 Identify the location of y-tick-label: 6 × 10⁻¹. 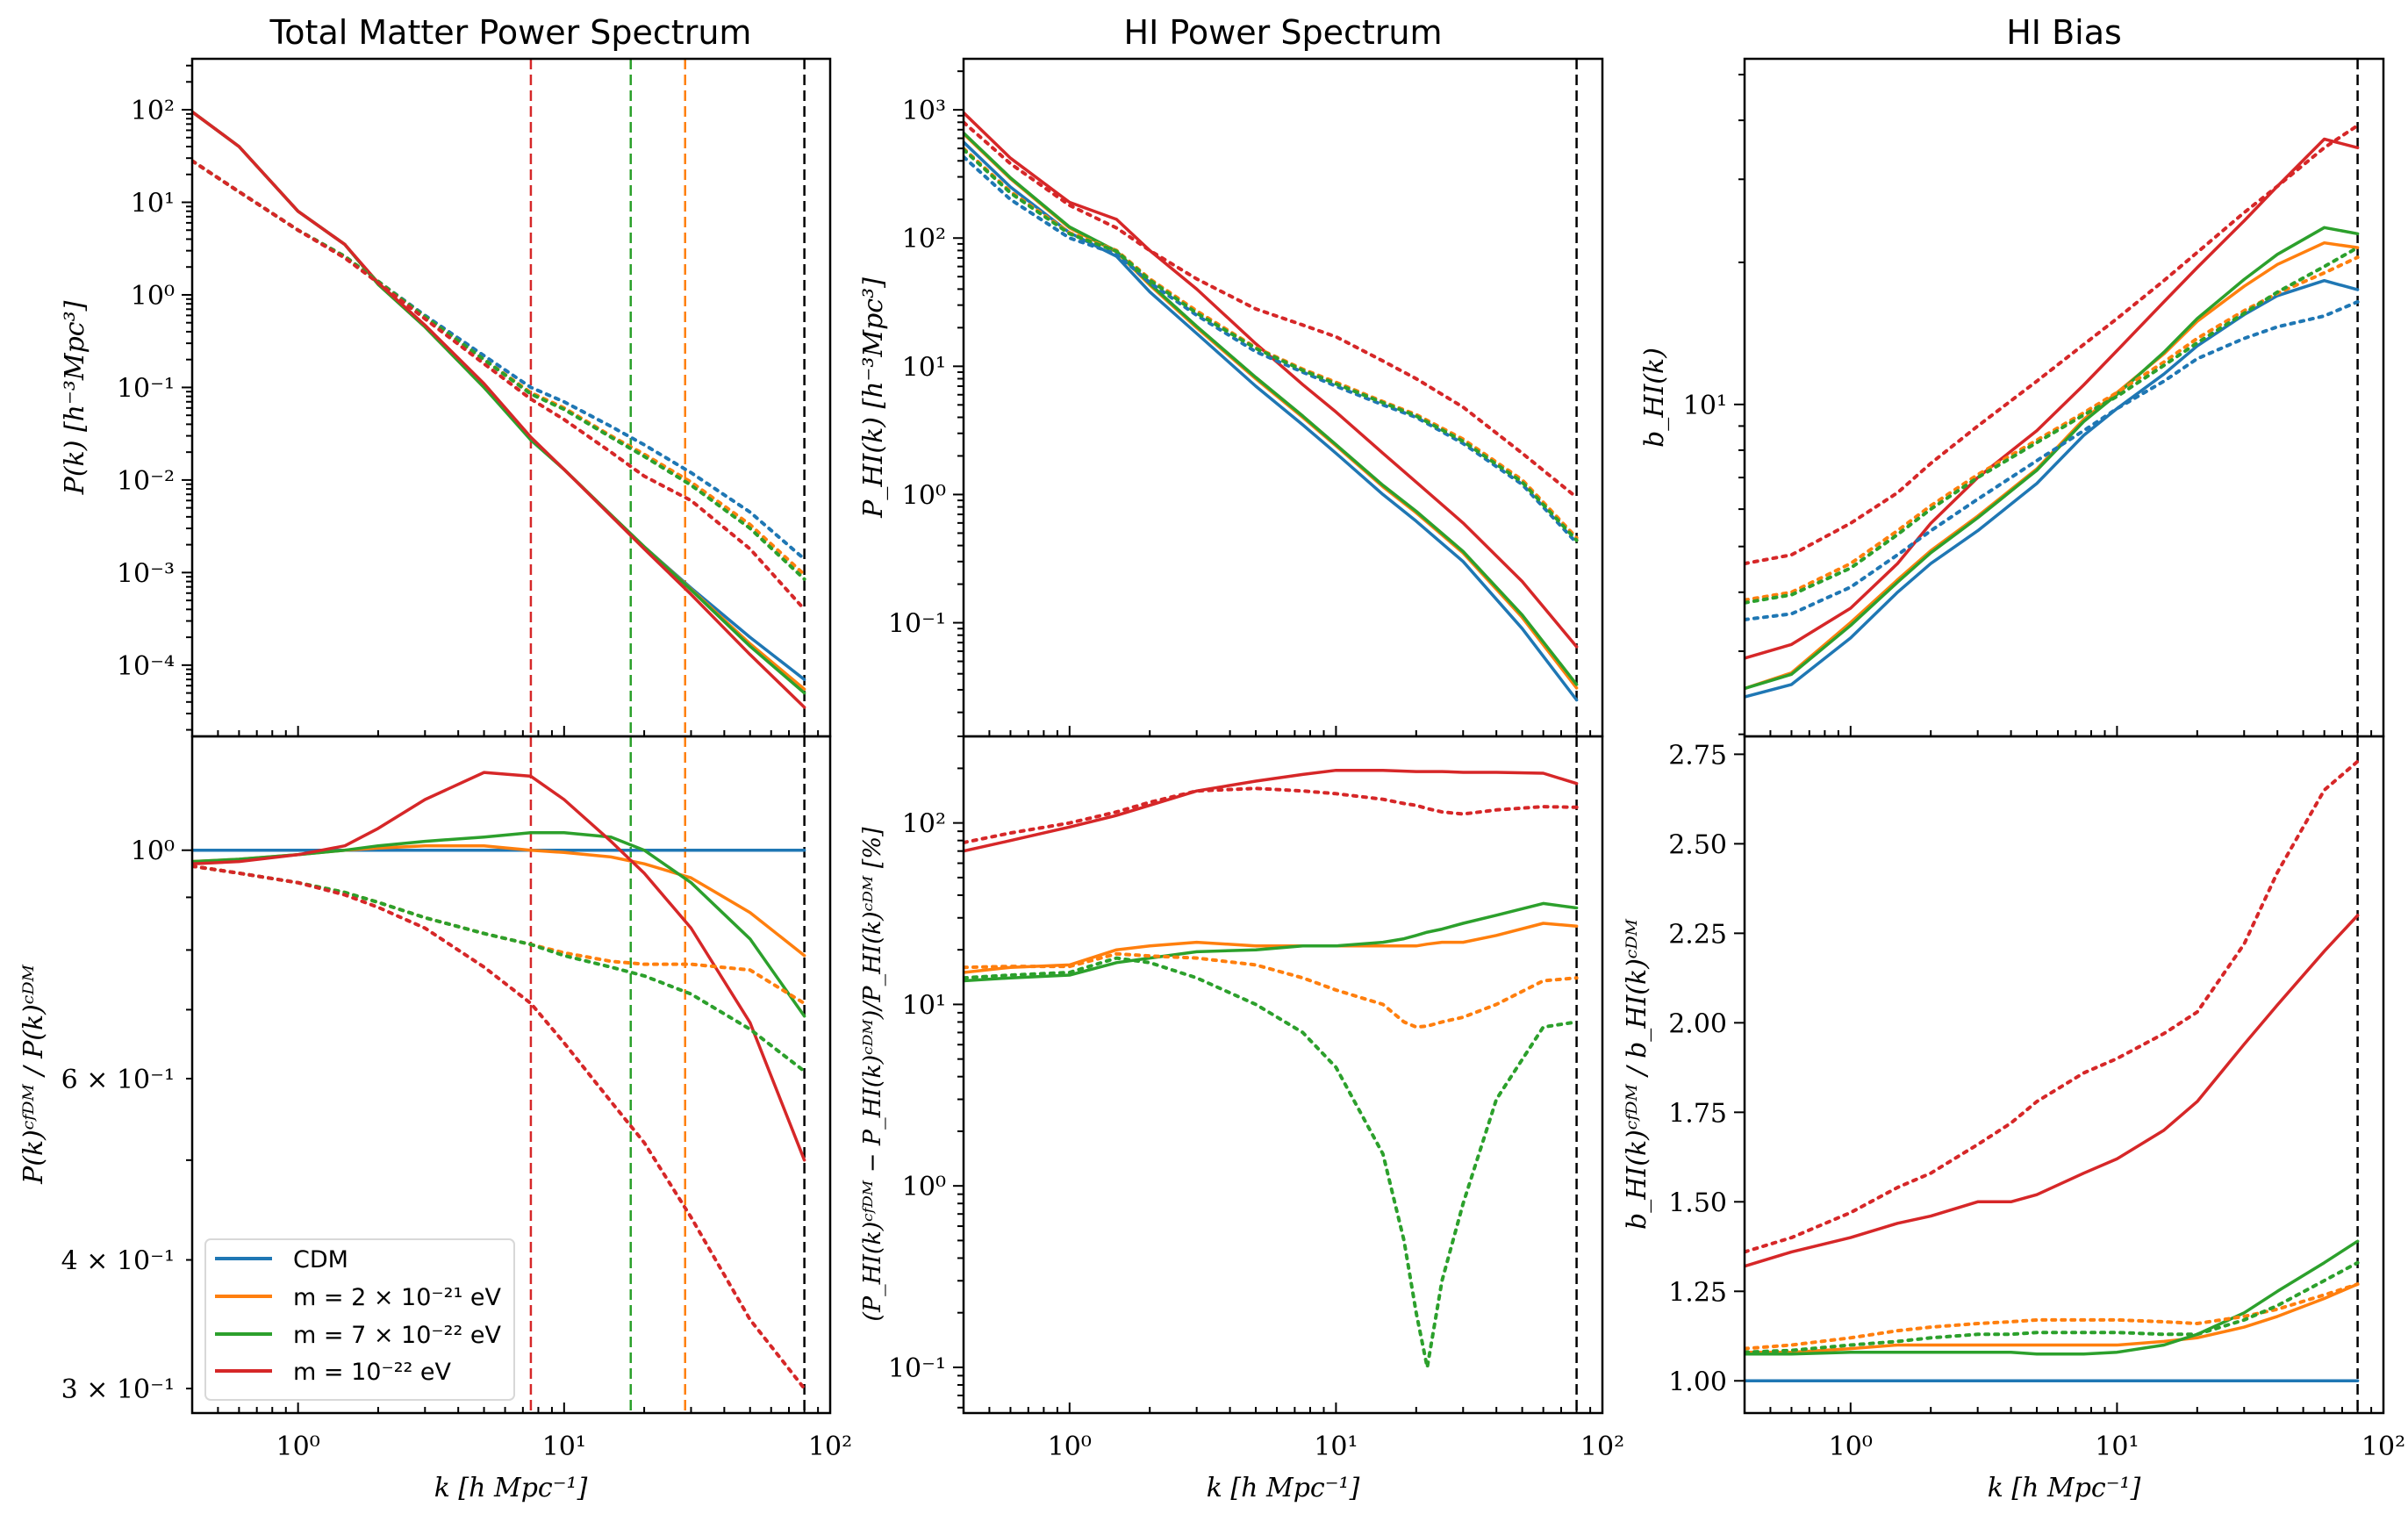
(118, 1080).